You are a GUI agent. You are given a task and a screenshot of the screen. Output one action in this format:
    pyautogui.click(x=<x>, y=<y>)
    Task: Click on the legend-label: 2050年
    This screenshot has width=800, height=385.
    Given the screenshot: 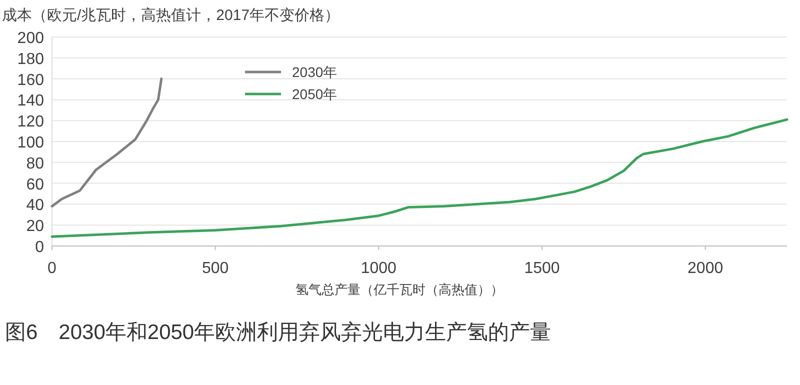 What is the action you would take?
    pyautogui.click(x=315, y=94)
    